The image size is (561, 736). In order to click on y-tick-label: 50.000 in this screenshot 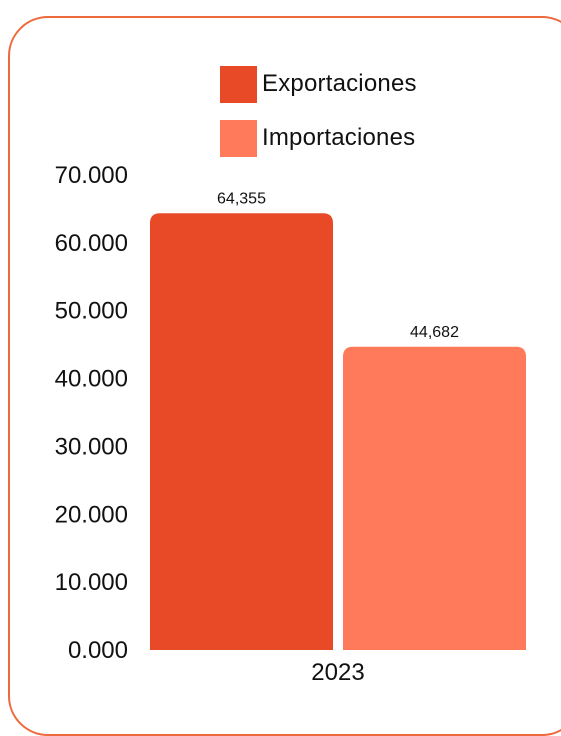, I will do `click(91, 311)`.